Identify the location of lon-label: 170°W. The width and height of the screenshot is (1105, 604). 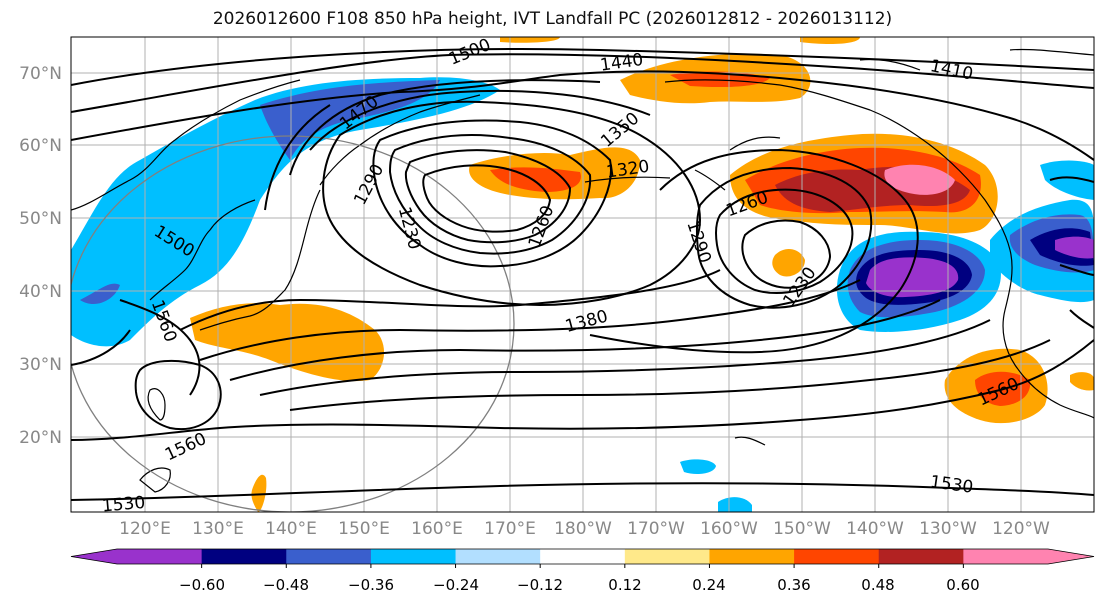
(656, 529).